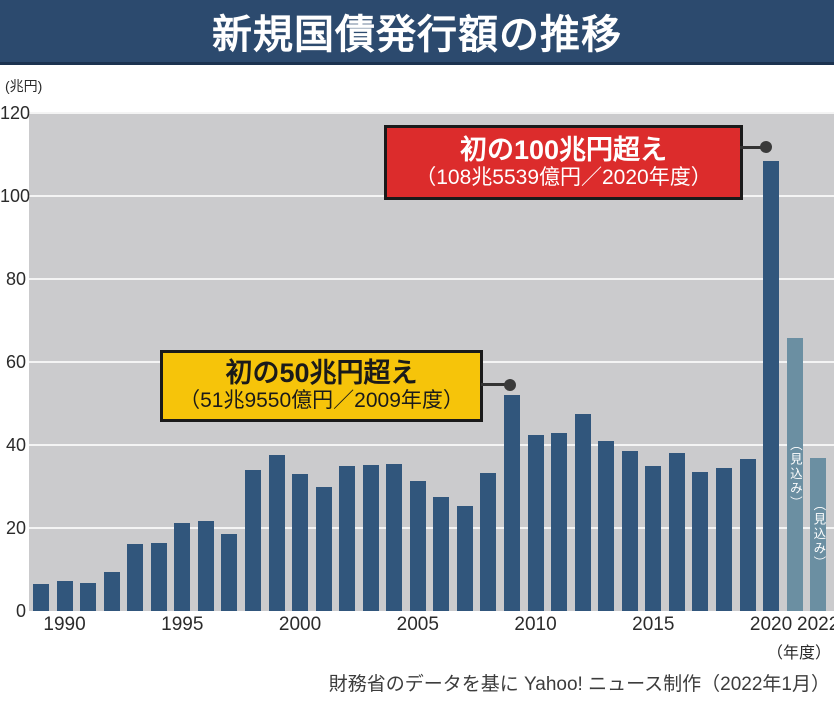 The image size is (834, 702). What do you see at coordinates (815, 624) in the screenshot?
I see `x-tick-2022: 2022` at bounding box center [815, 624].